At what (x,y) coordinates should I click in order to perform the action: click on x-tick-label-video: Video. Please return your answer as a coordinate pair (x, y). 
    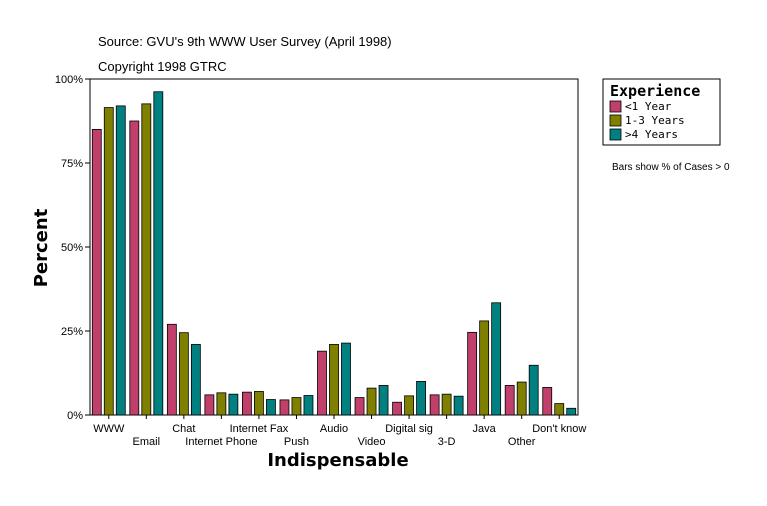
    Looking at the image, I should click on (372, 442).